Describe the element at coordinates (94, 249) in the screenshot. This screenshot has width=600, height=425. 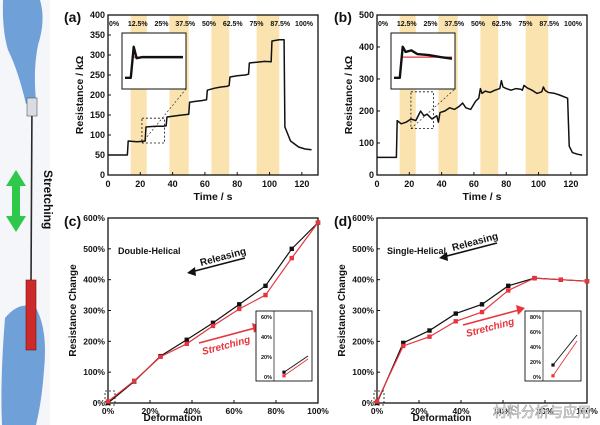
I see `y-tick-label: 500%` at that location.